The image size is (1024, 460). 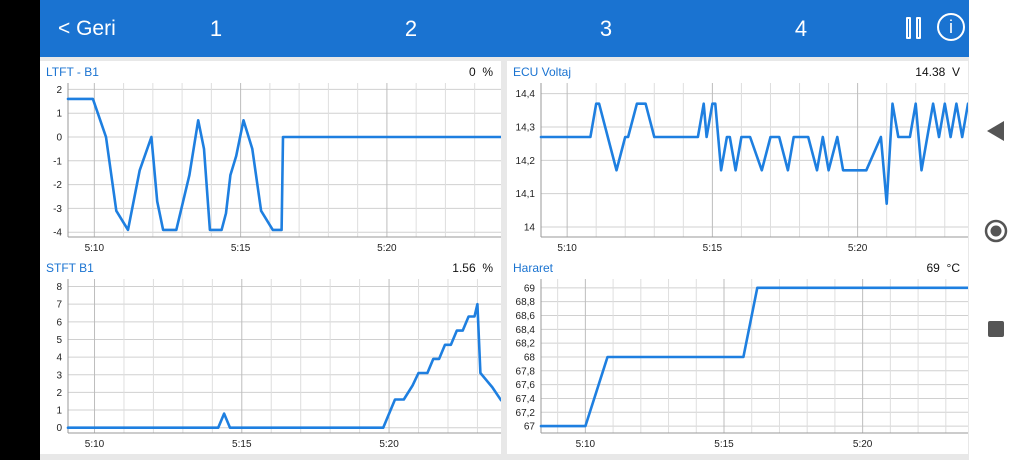 I want to click on y-tick-label: 8, so click(x=59, y=287).